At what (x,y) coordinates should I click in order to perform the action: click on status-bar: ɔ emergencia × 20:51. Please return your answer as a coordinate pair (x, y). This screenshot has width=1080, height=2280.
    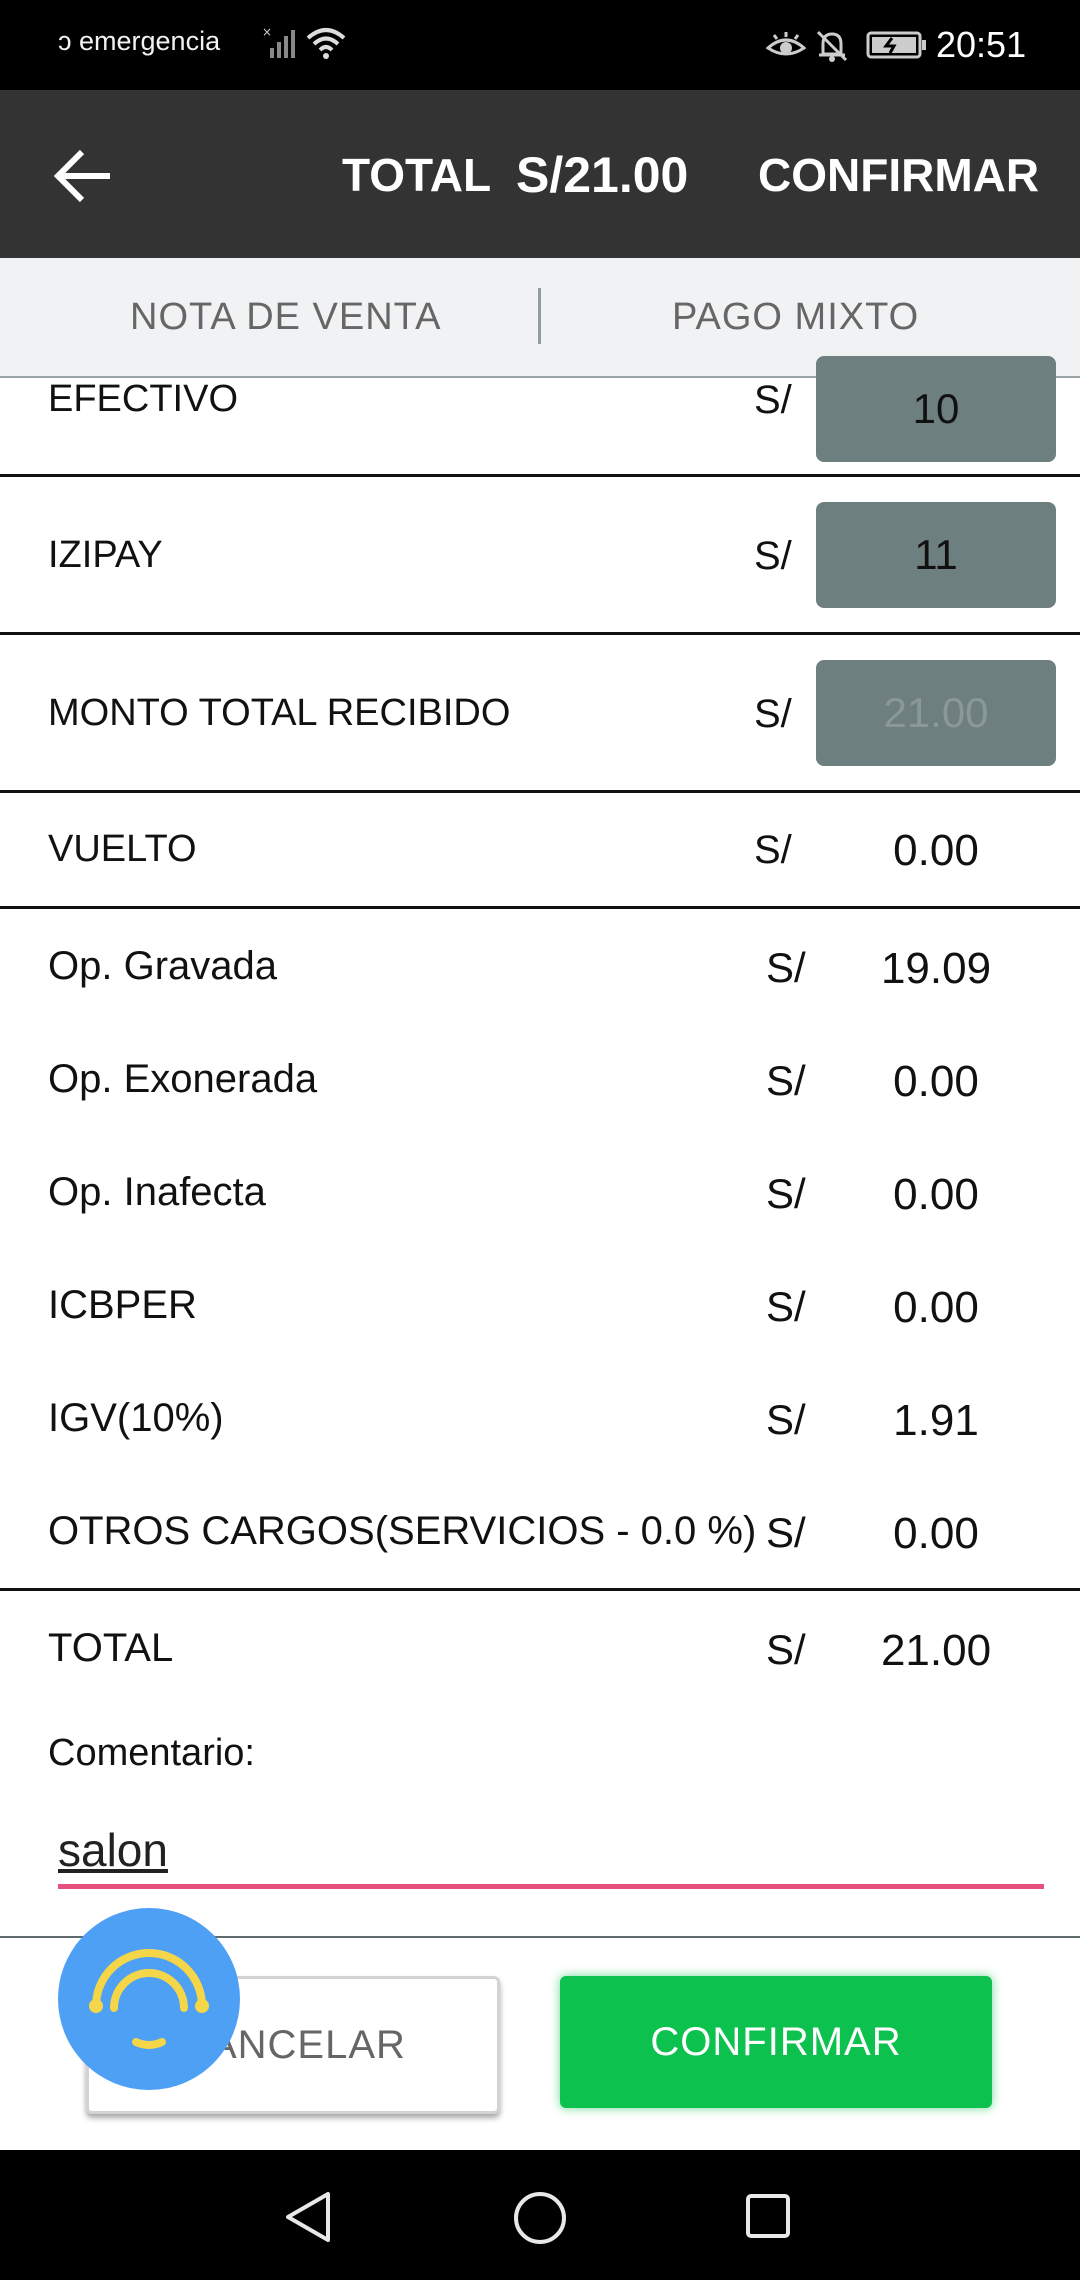
    Looking at the image, I should click on (540, 45).